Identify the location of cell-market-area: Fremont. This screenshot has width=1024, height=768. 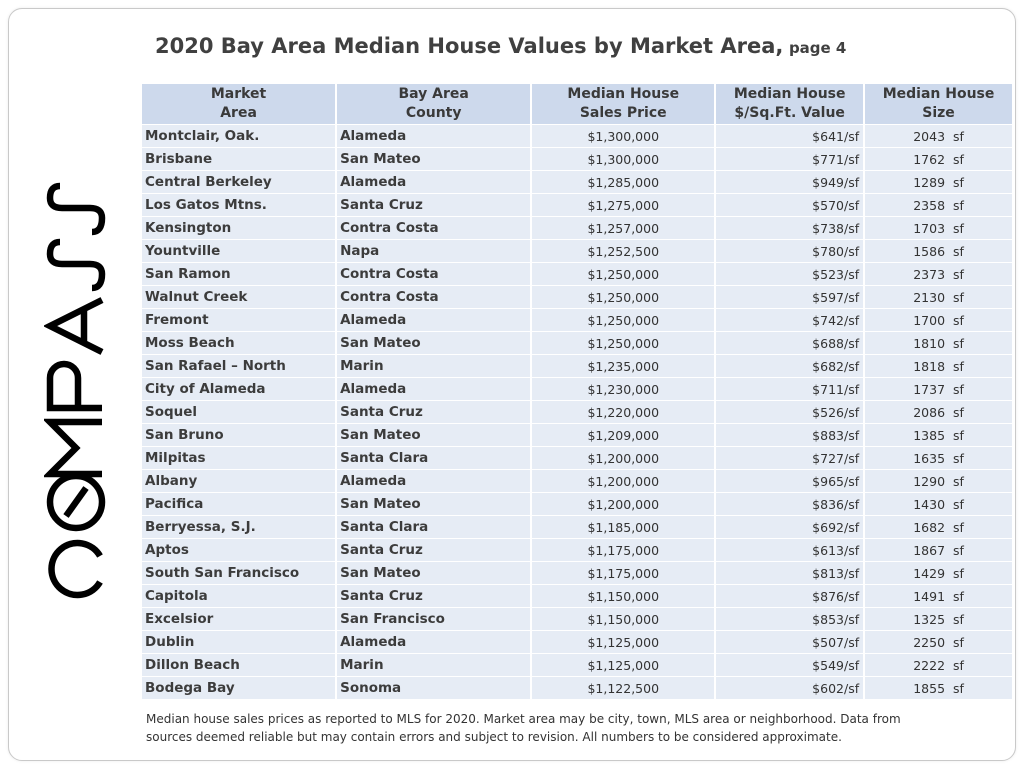
(239, 320).